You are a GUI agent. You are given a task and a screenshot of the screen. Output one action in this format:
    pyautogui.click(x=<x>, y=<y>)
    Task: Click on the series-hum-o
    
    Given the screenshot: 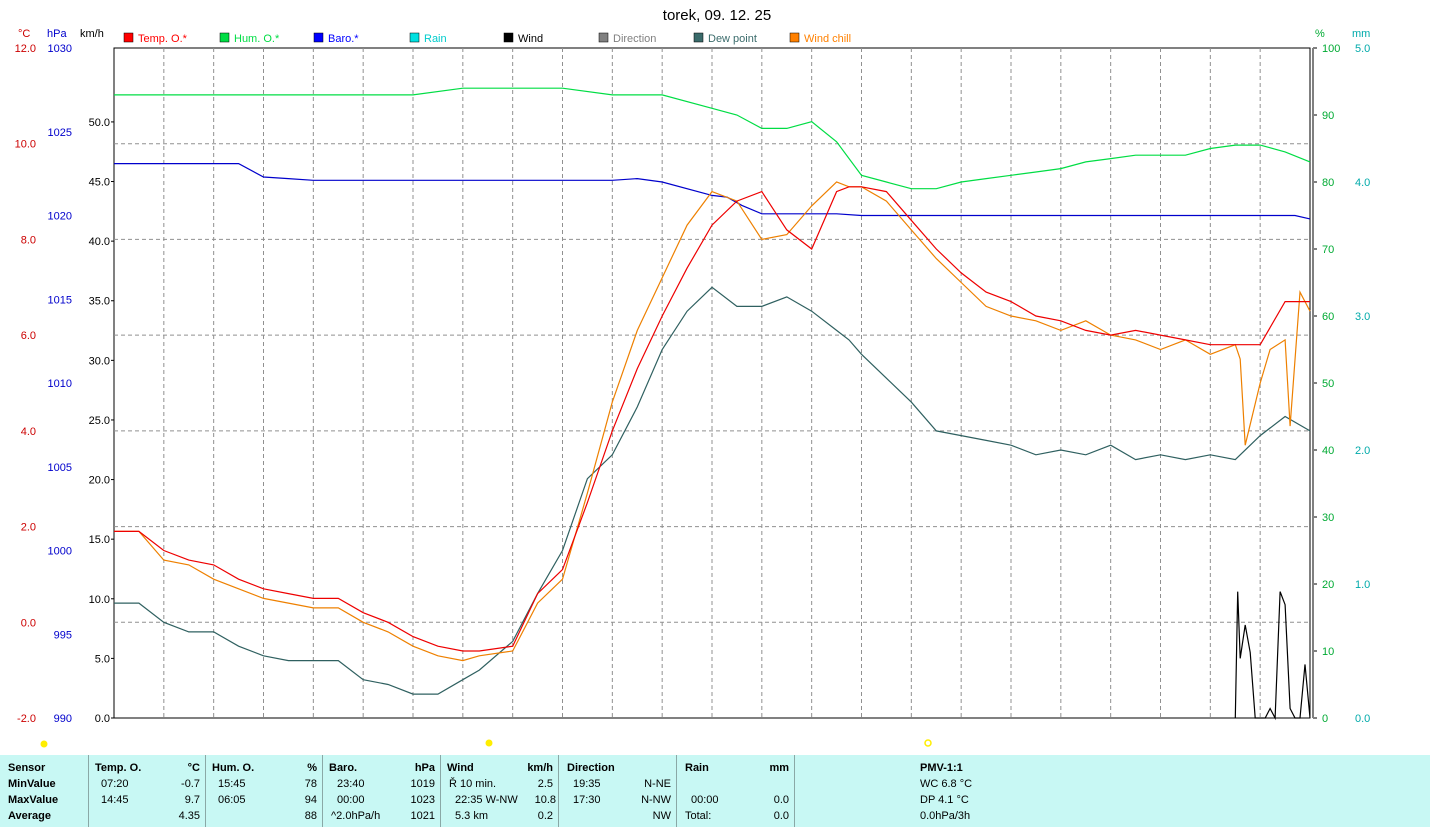 What is the action you would take?
    pyautogui.click(x=712, y=138)
    